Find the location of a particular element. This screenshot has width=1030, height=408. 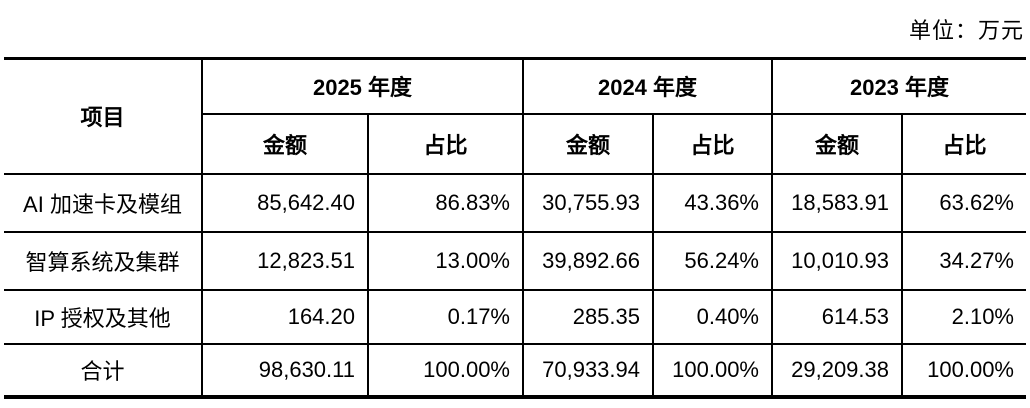

total-amount-cell-2025: 98,630.11 is located at coordinates (285, 370).